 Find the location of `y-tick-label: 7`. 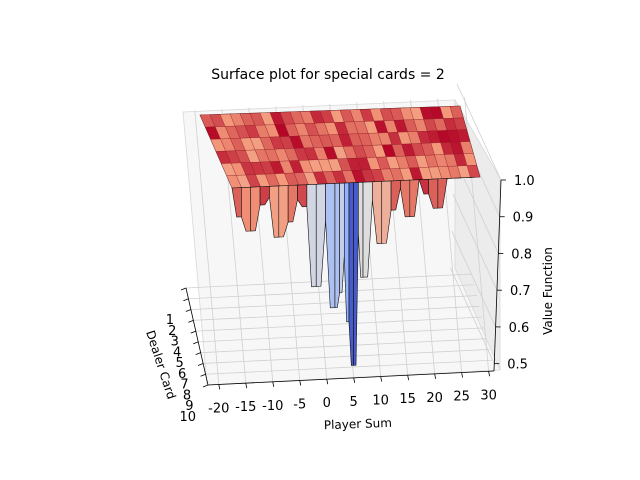

y-tick-label: 7 is located at coordinates (184, 385).